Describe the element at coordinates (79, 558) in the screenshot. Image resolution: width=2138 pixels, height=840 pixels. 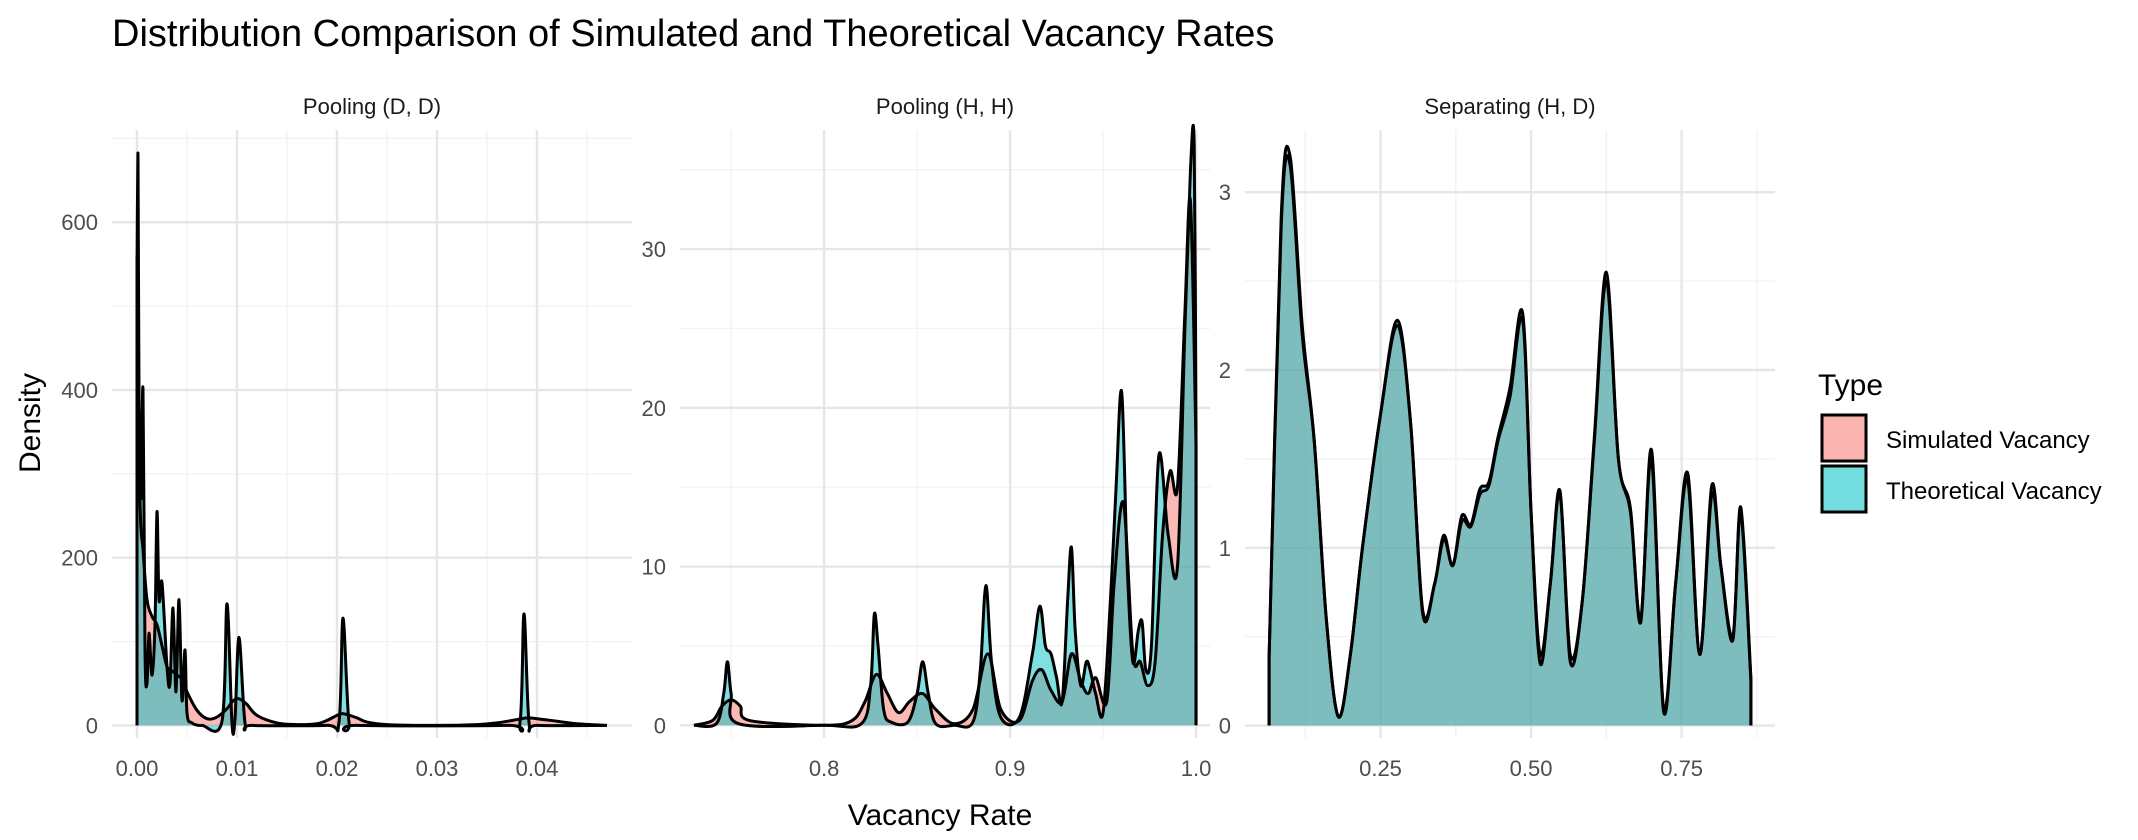
I see `y-tick-label: 200` at that location.